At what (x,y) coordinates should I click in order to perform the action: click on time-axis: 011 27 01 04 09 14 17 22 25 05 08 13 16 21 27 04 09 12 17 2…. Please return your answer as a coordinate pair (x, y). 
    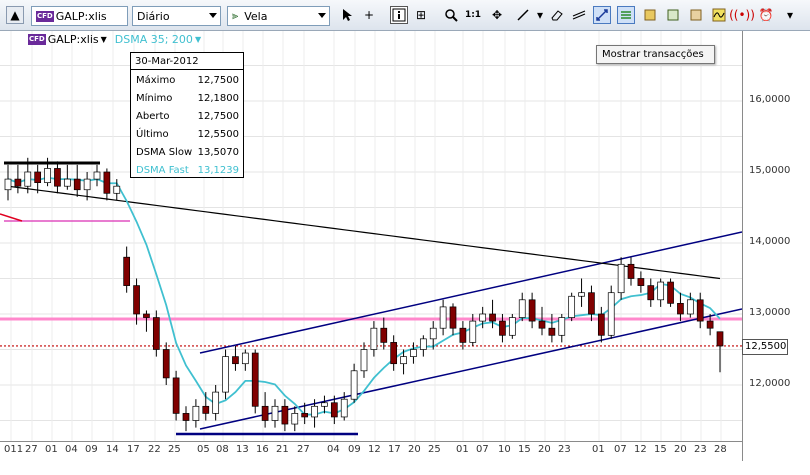
    Looking at the image, I should click on (371, 458).